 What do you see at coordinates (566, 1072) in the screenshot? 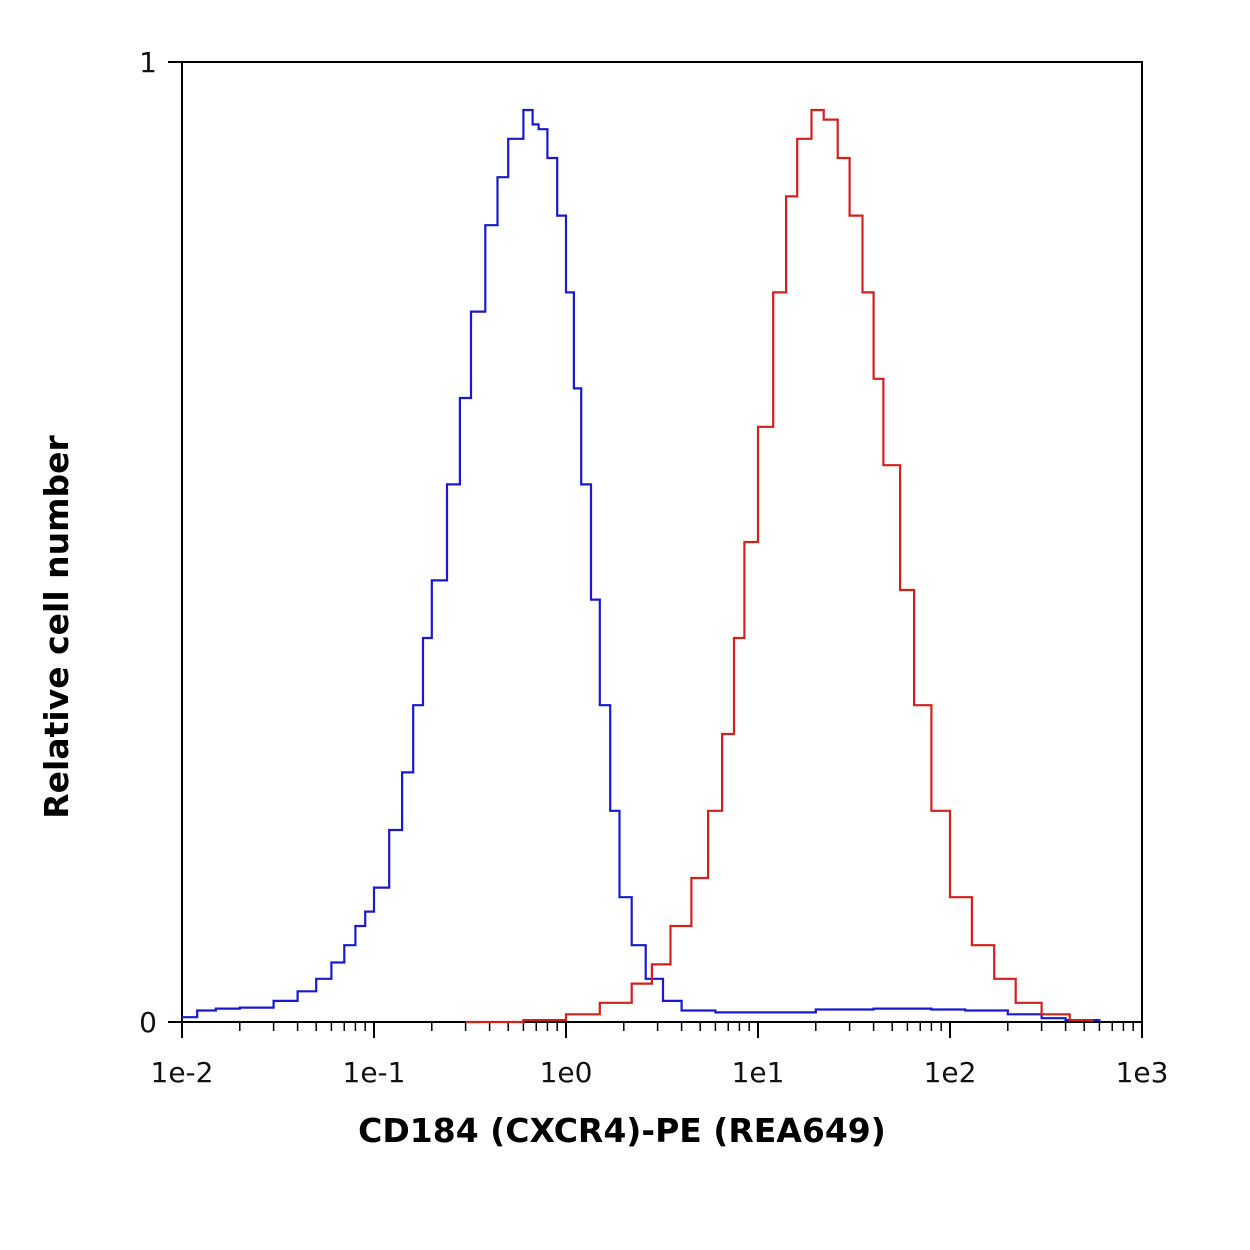
I see `x-tick-label: 1e0` at bounding box center [566, 1072].